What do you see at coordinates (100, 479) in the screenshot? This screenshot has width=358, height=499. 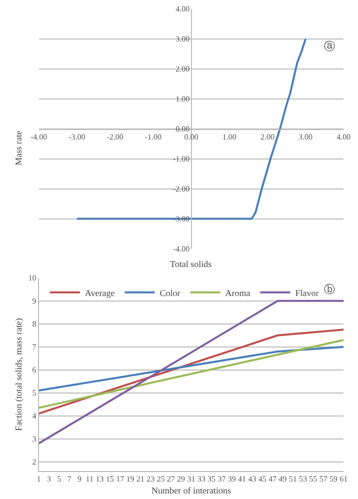 I see `x-tick-label: 13` at bounding box center [100, 479].